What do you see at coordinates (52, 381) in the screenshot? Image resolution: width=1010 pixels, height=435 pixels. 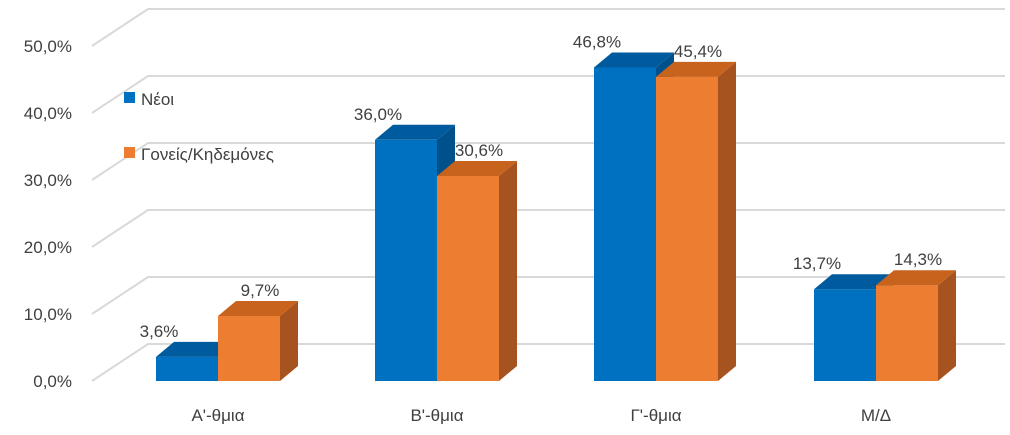 I see `y-tick-label: 0,0%` at bounding box center [52, 381].